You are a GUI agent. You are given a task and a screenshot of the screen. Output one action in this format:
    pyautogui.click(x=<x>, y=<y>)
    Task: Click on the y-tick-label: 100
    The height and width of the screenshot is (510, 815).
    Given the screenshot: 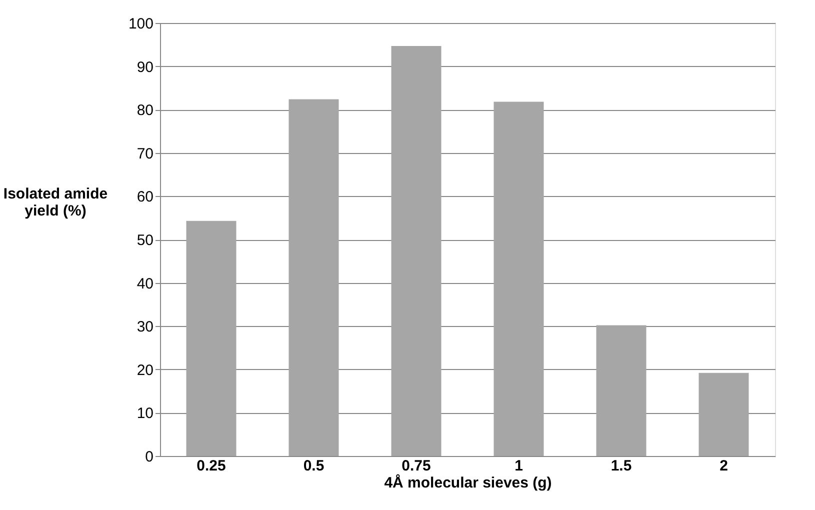 What is the action you would take?
    pyautogui.click(x=141, y=24)
    